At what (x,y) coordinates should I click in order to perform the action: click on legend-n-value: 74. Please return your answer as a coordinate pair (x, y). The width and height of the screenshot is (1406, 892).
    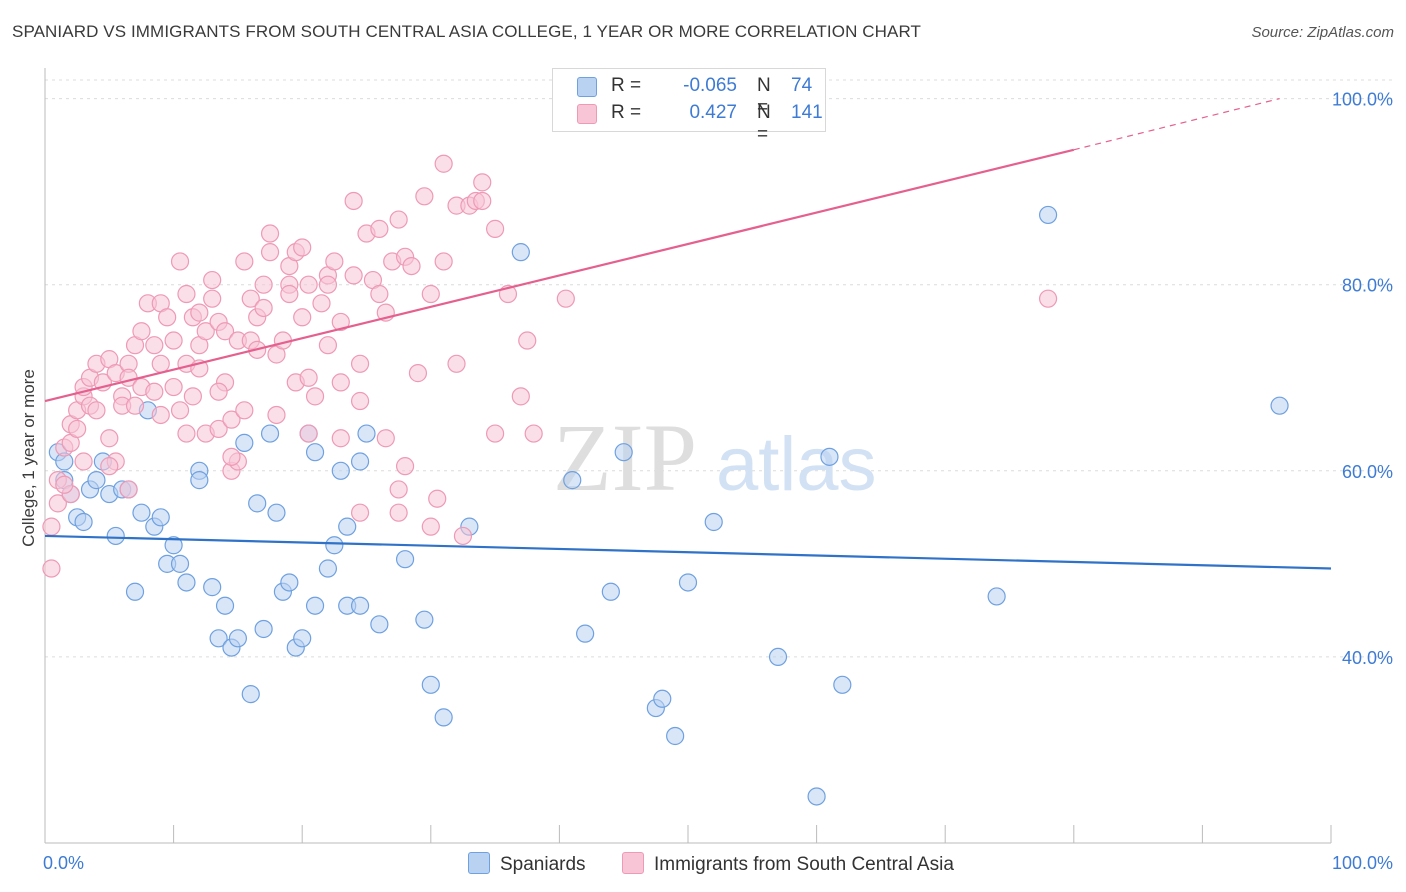
    Looking at the image, I should click on (802, 85).